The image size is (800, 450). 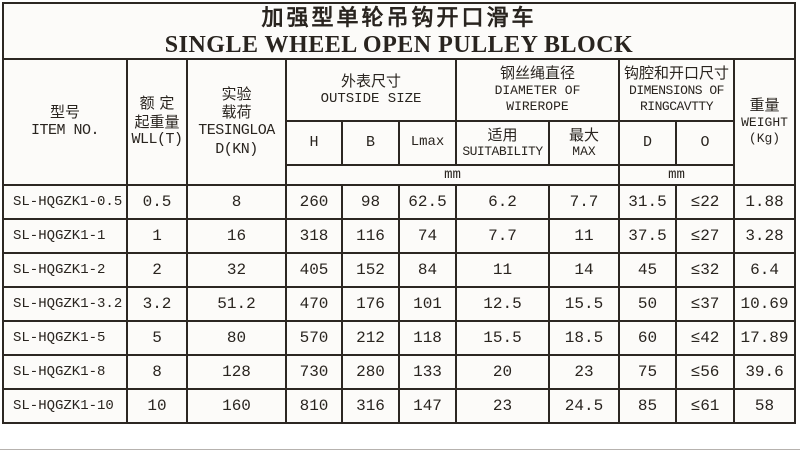 What do you see at coordinates (370, 270) in the screenshot?
I see `cell-b: 152` at bounding box center [370, 270].